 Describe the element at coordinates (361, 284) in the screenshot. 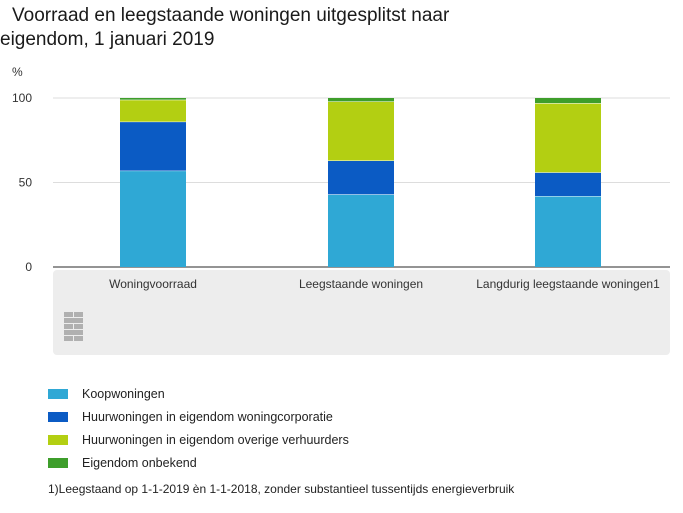

I see `x-tick-label: Leegstaande woningen` at that location.